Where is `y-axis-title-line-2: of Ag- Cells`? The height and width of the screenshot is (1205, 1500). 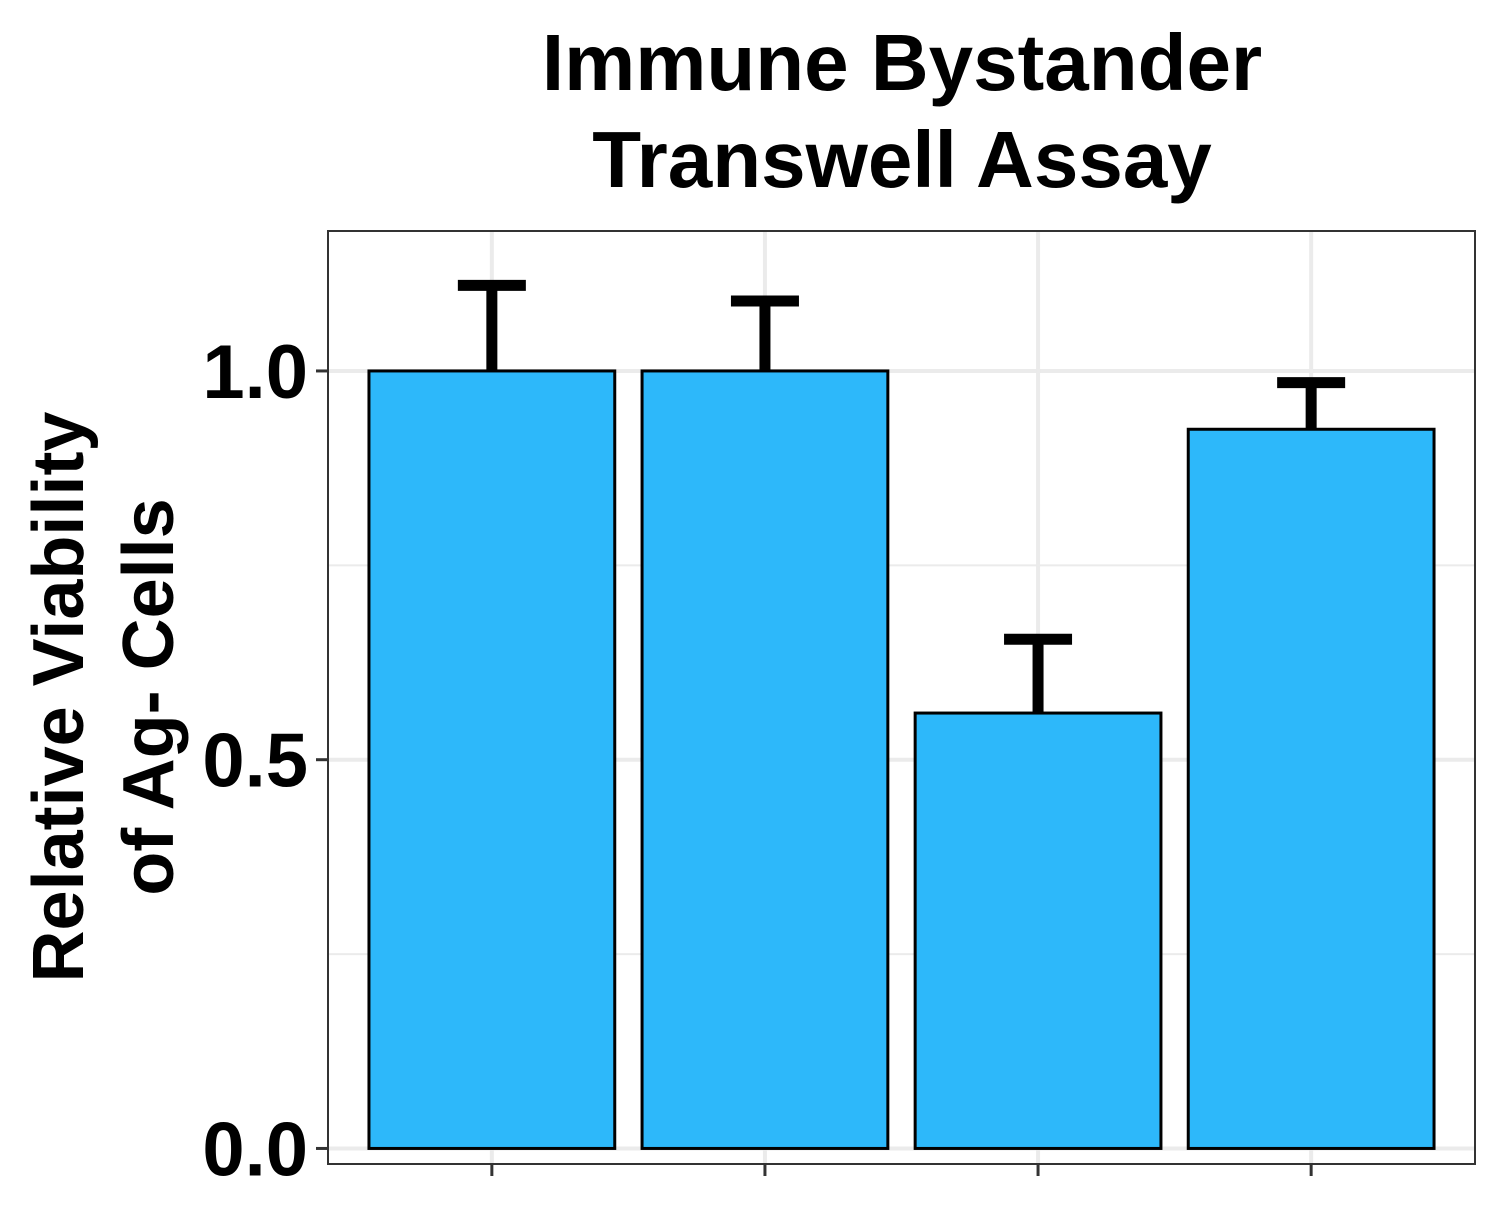 y-axis-title-line-2: of Ag- Cells is located at coordinates (149, 696).